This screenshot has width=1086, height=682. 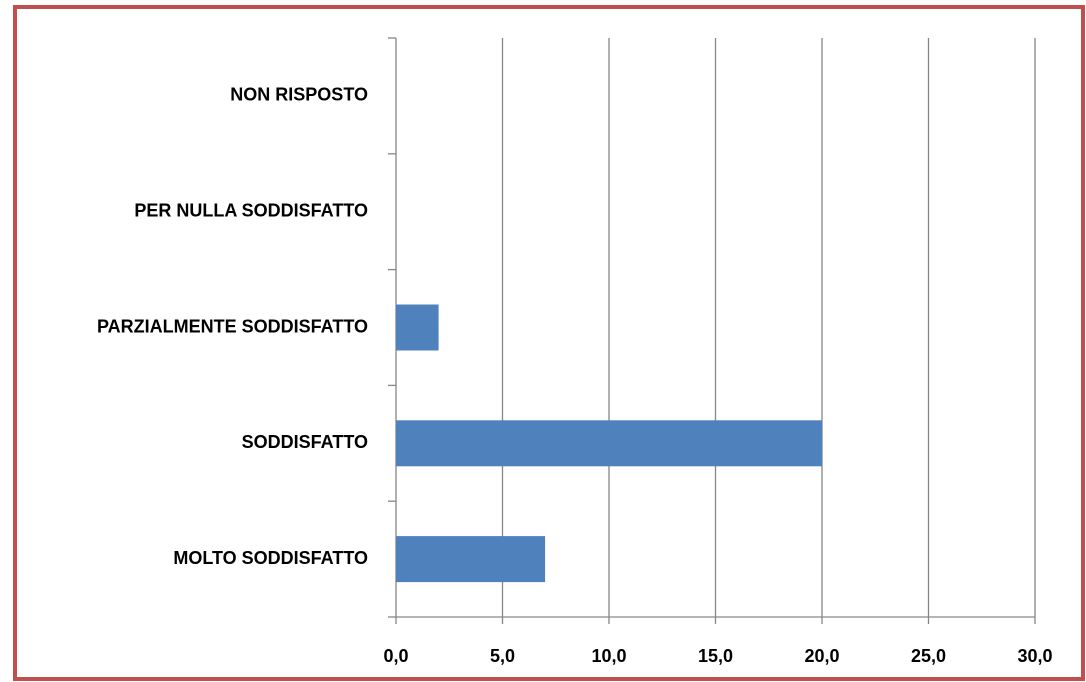 I want to click on x-tick-label: 5,0, so click(x=502, y=656).